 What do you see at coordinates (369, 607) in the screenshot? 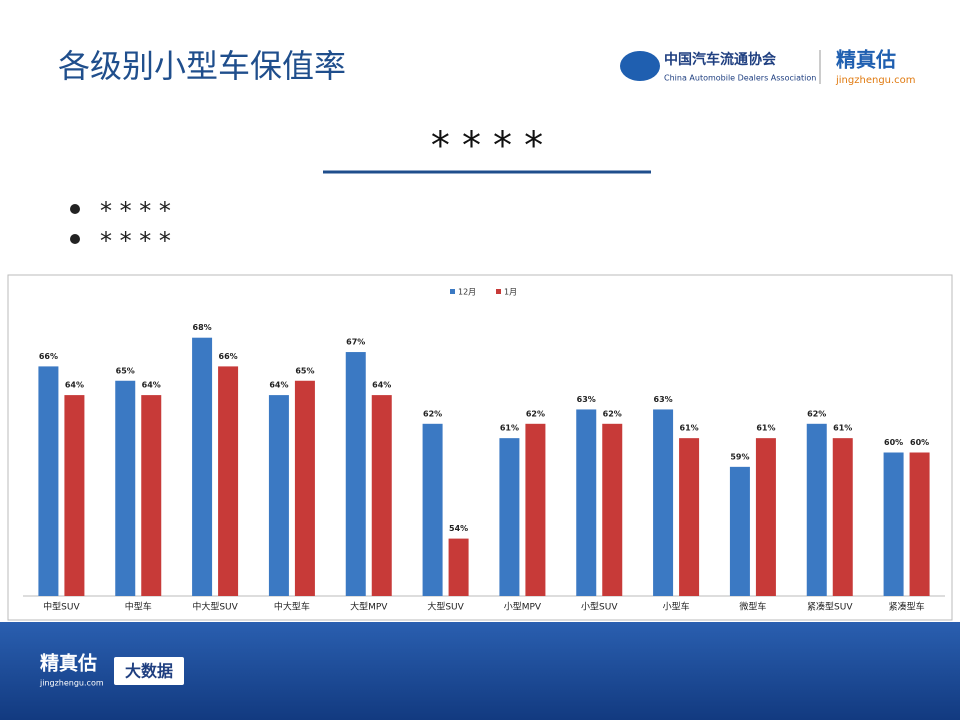
I see `x-tick-label: 大型MPV` at bounding box center [369, 607].